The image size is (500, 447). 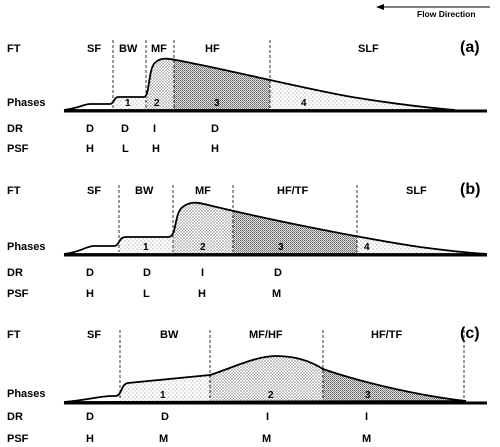 I want to click on panel-label: (c), so click(x=470, y=333).